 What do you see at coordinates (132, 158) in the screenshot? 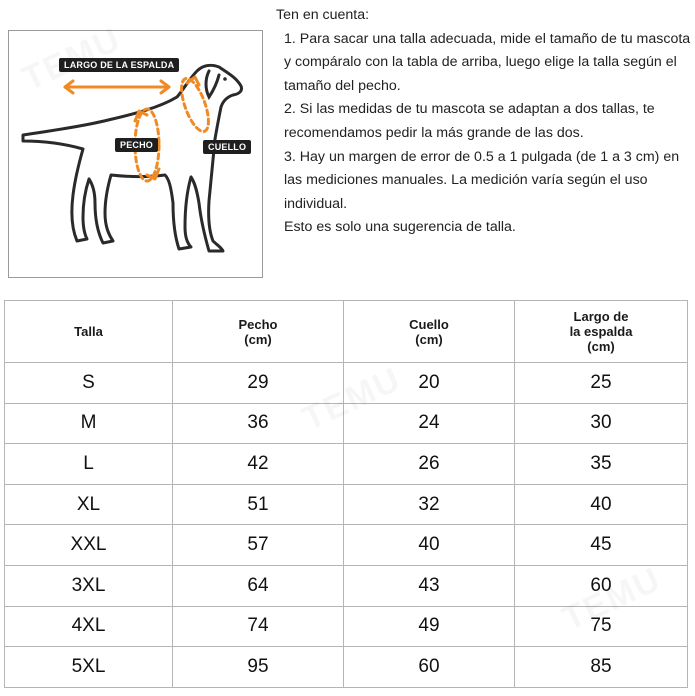
I see `dog-silhouette-icon` at bounding box center [132, 158].